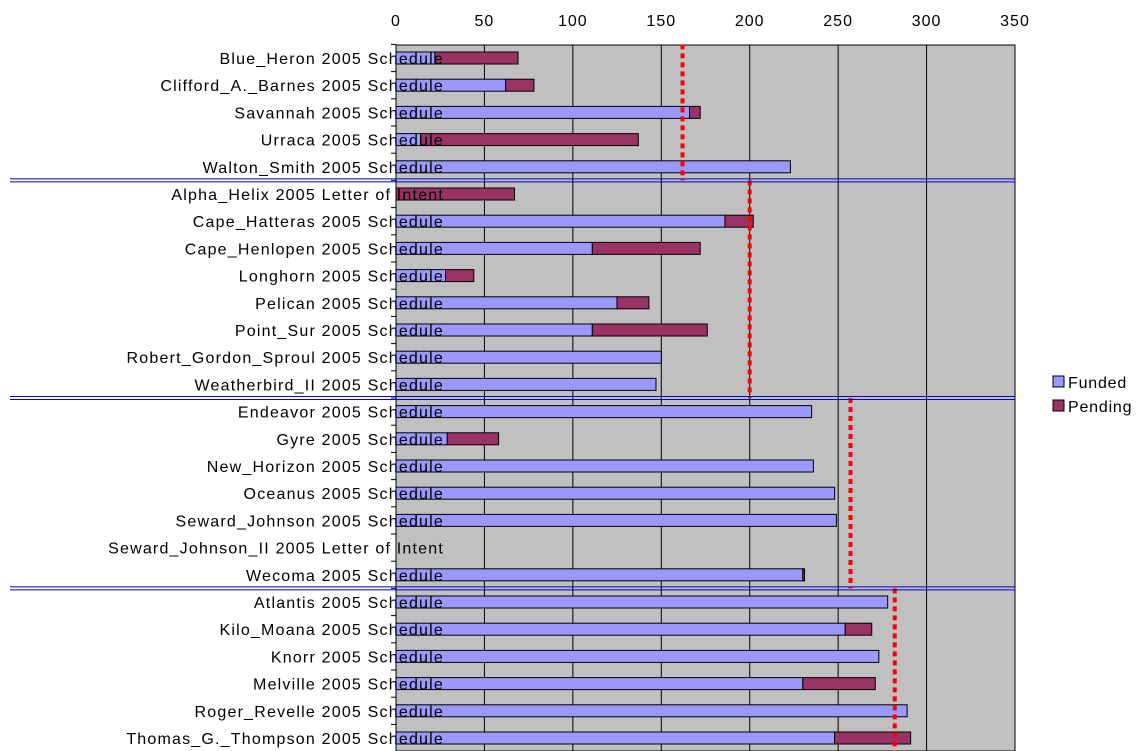  I want to click on category-label: Gyre 2005 Schedule, so click(360, 440).